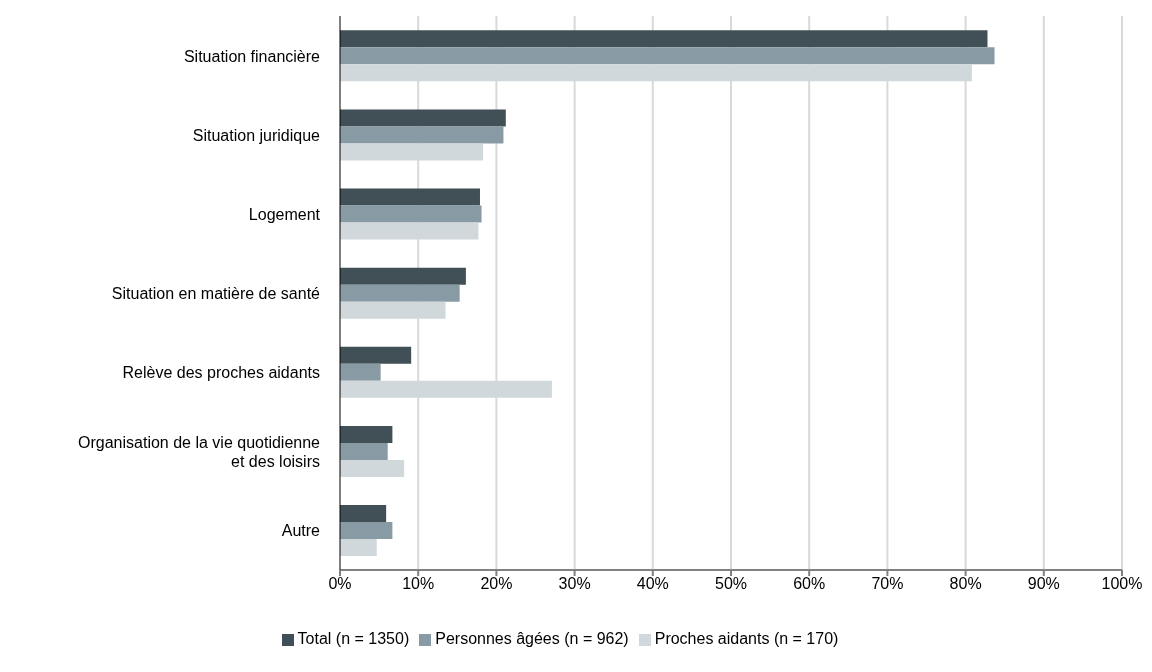  Describe the element at coordinates (652, 584) in the screenshot. I see `x-tick-label: 40%` at that location.